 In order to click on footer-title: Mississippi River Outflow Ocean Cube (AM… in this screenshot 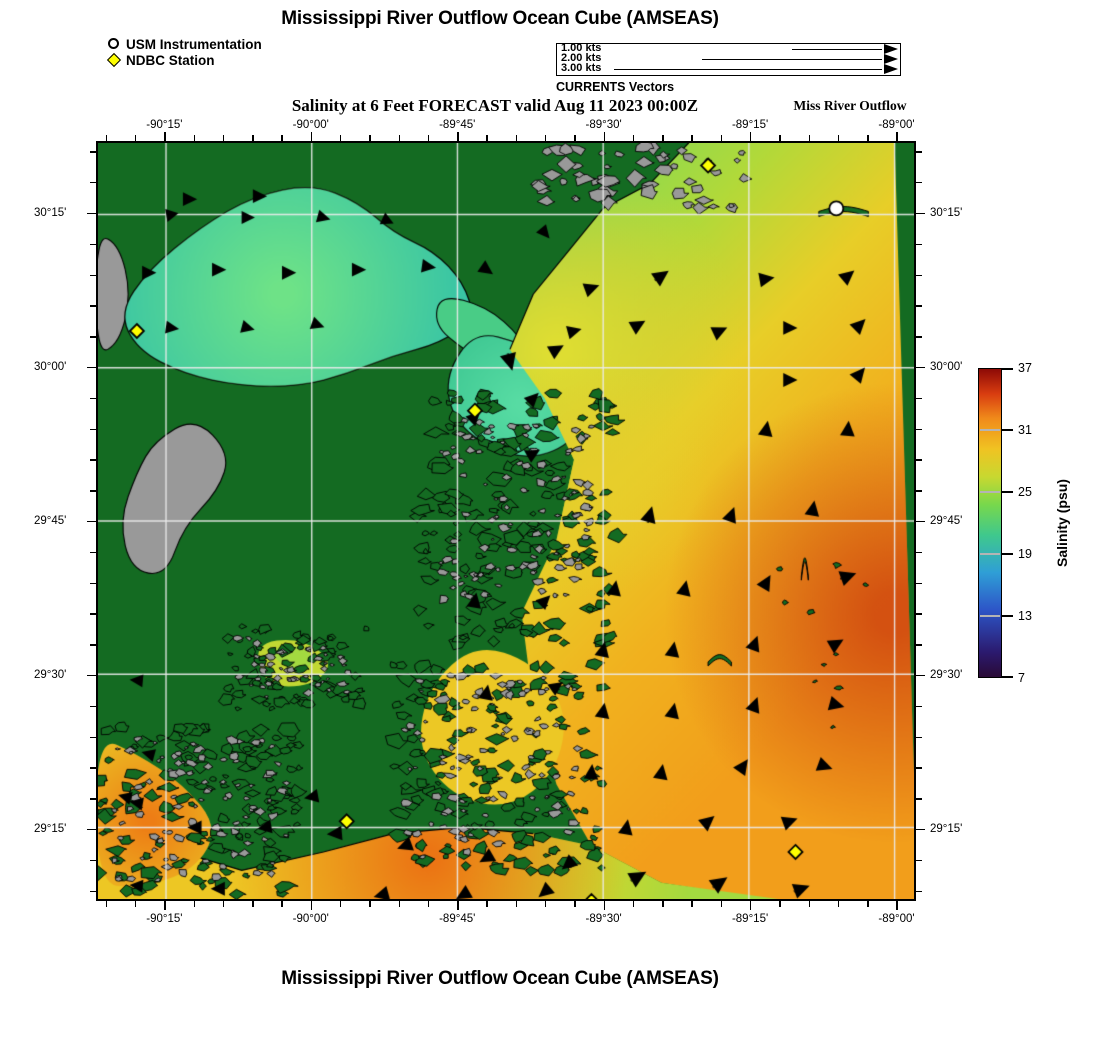, I will do `click(500, 978)`.